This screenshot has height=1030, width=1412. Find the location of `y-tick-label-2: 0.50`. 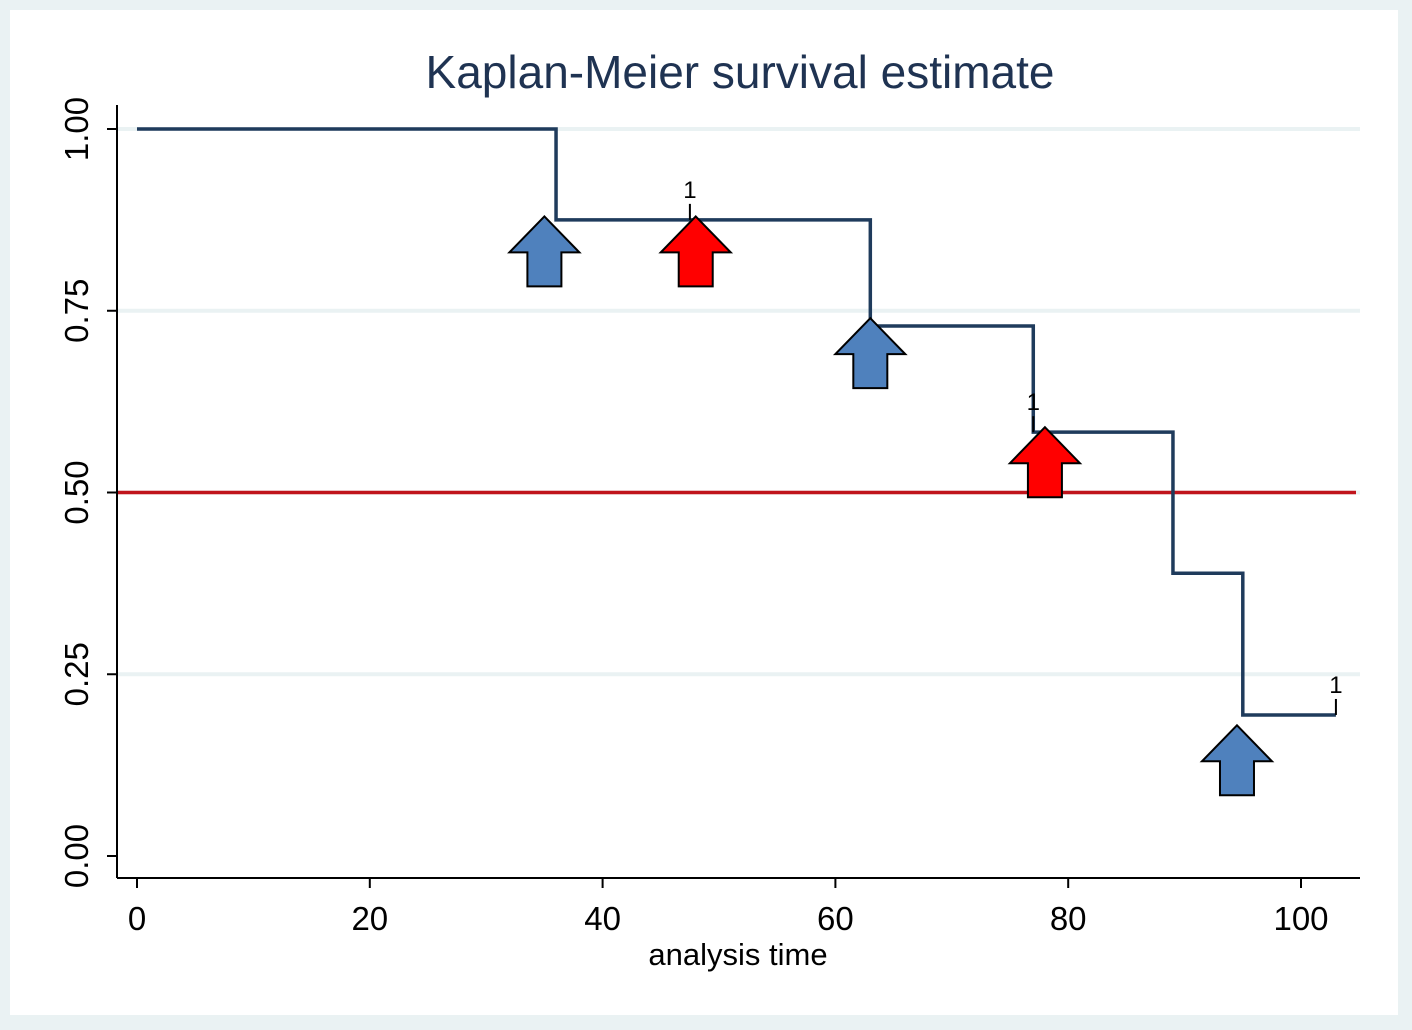

y-tick-label-2: 0.50 is located at coordinates (76, 492).